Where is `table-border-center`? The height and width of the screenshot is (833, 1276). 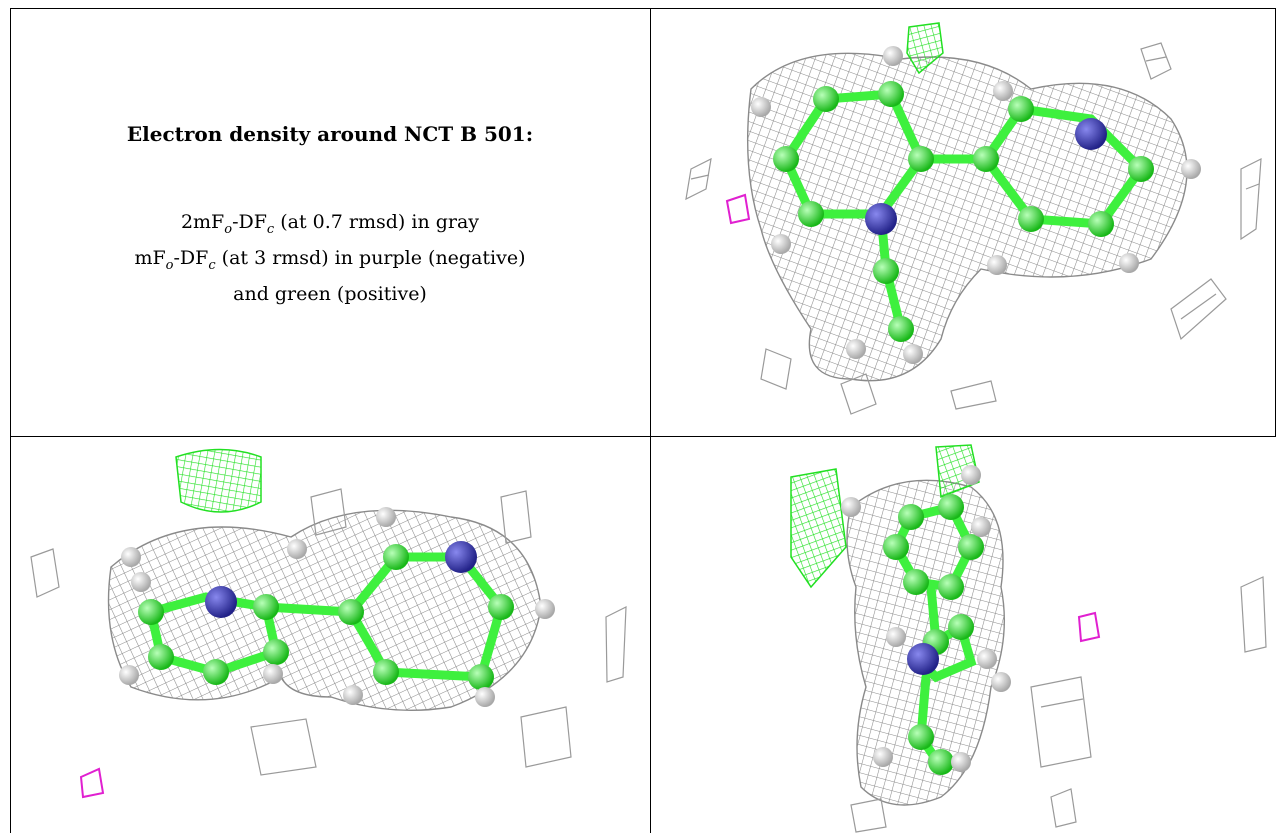
table-border-center is located at coordinates (650, 420).